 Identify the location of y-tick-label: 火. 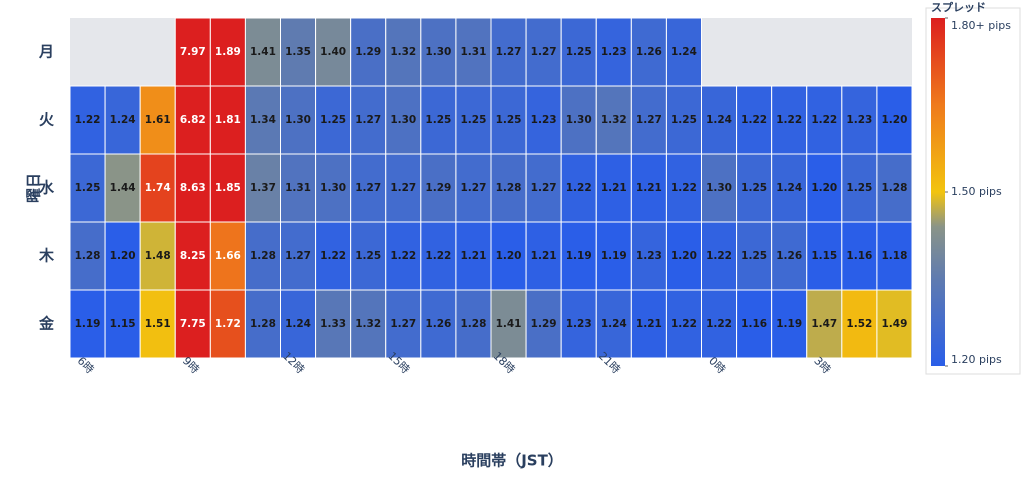
(47, 120).